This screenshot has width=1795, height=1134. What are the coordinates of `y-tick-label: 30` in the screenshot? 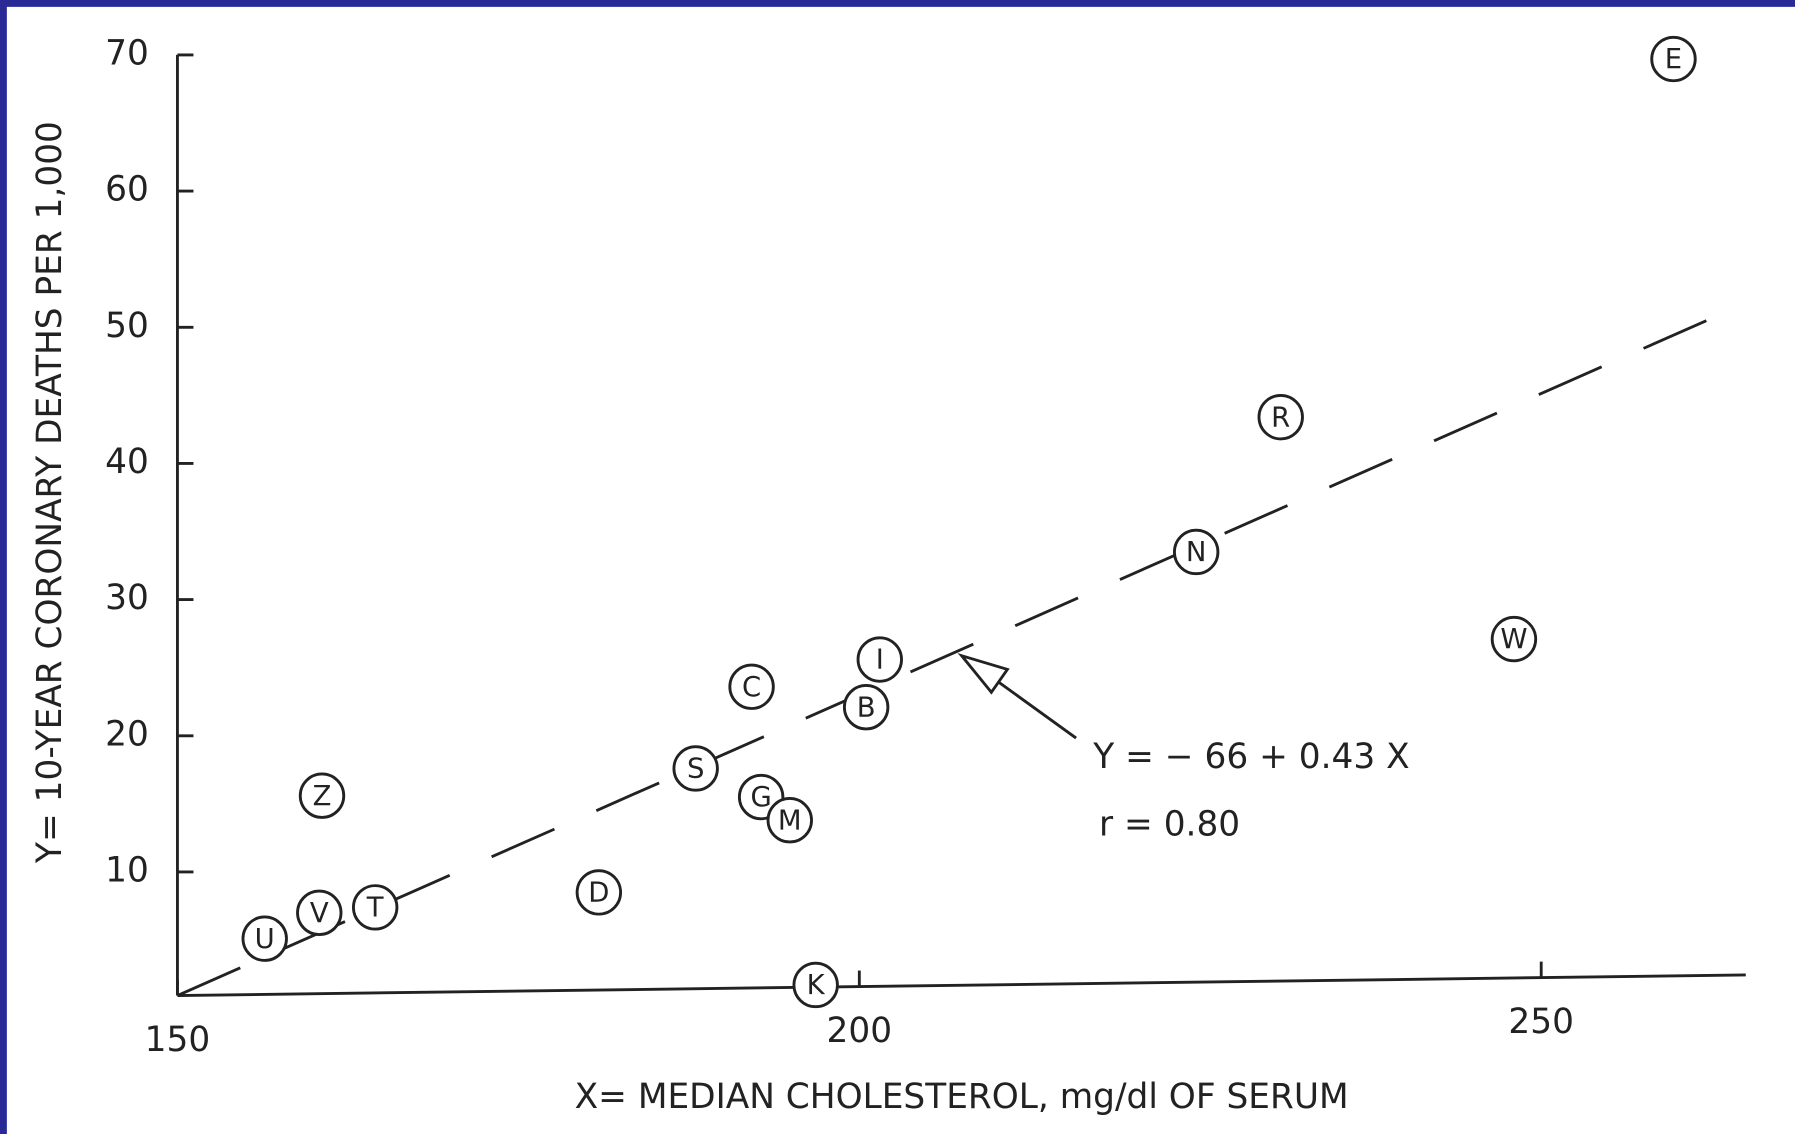 It's located at (127, 598).